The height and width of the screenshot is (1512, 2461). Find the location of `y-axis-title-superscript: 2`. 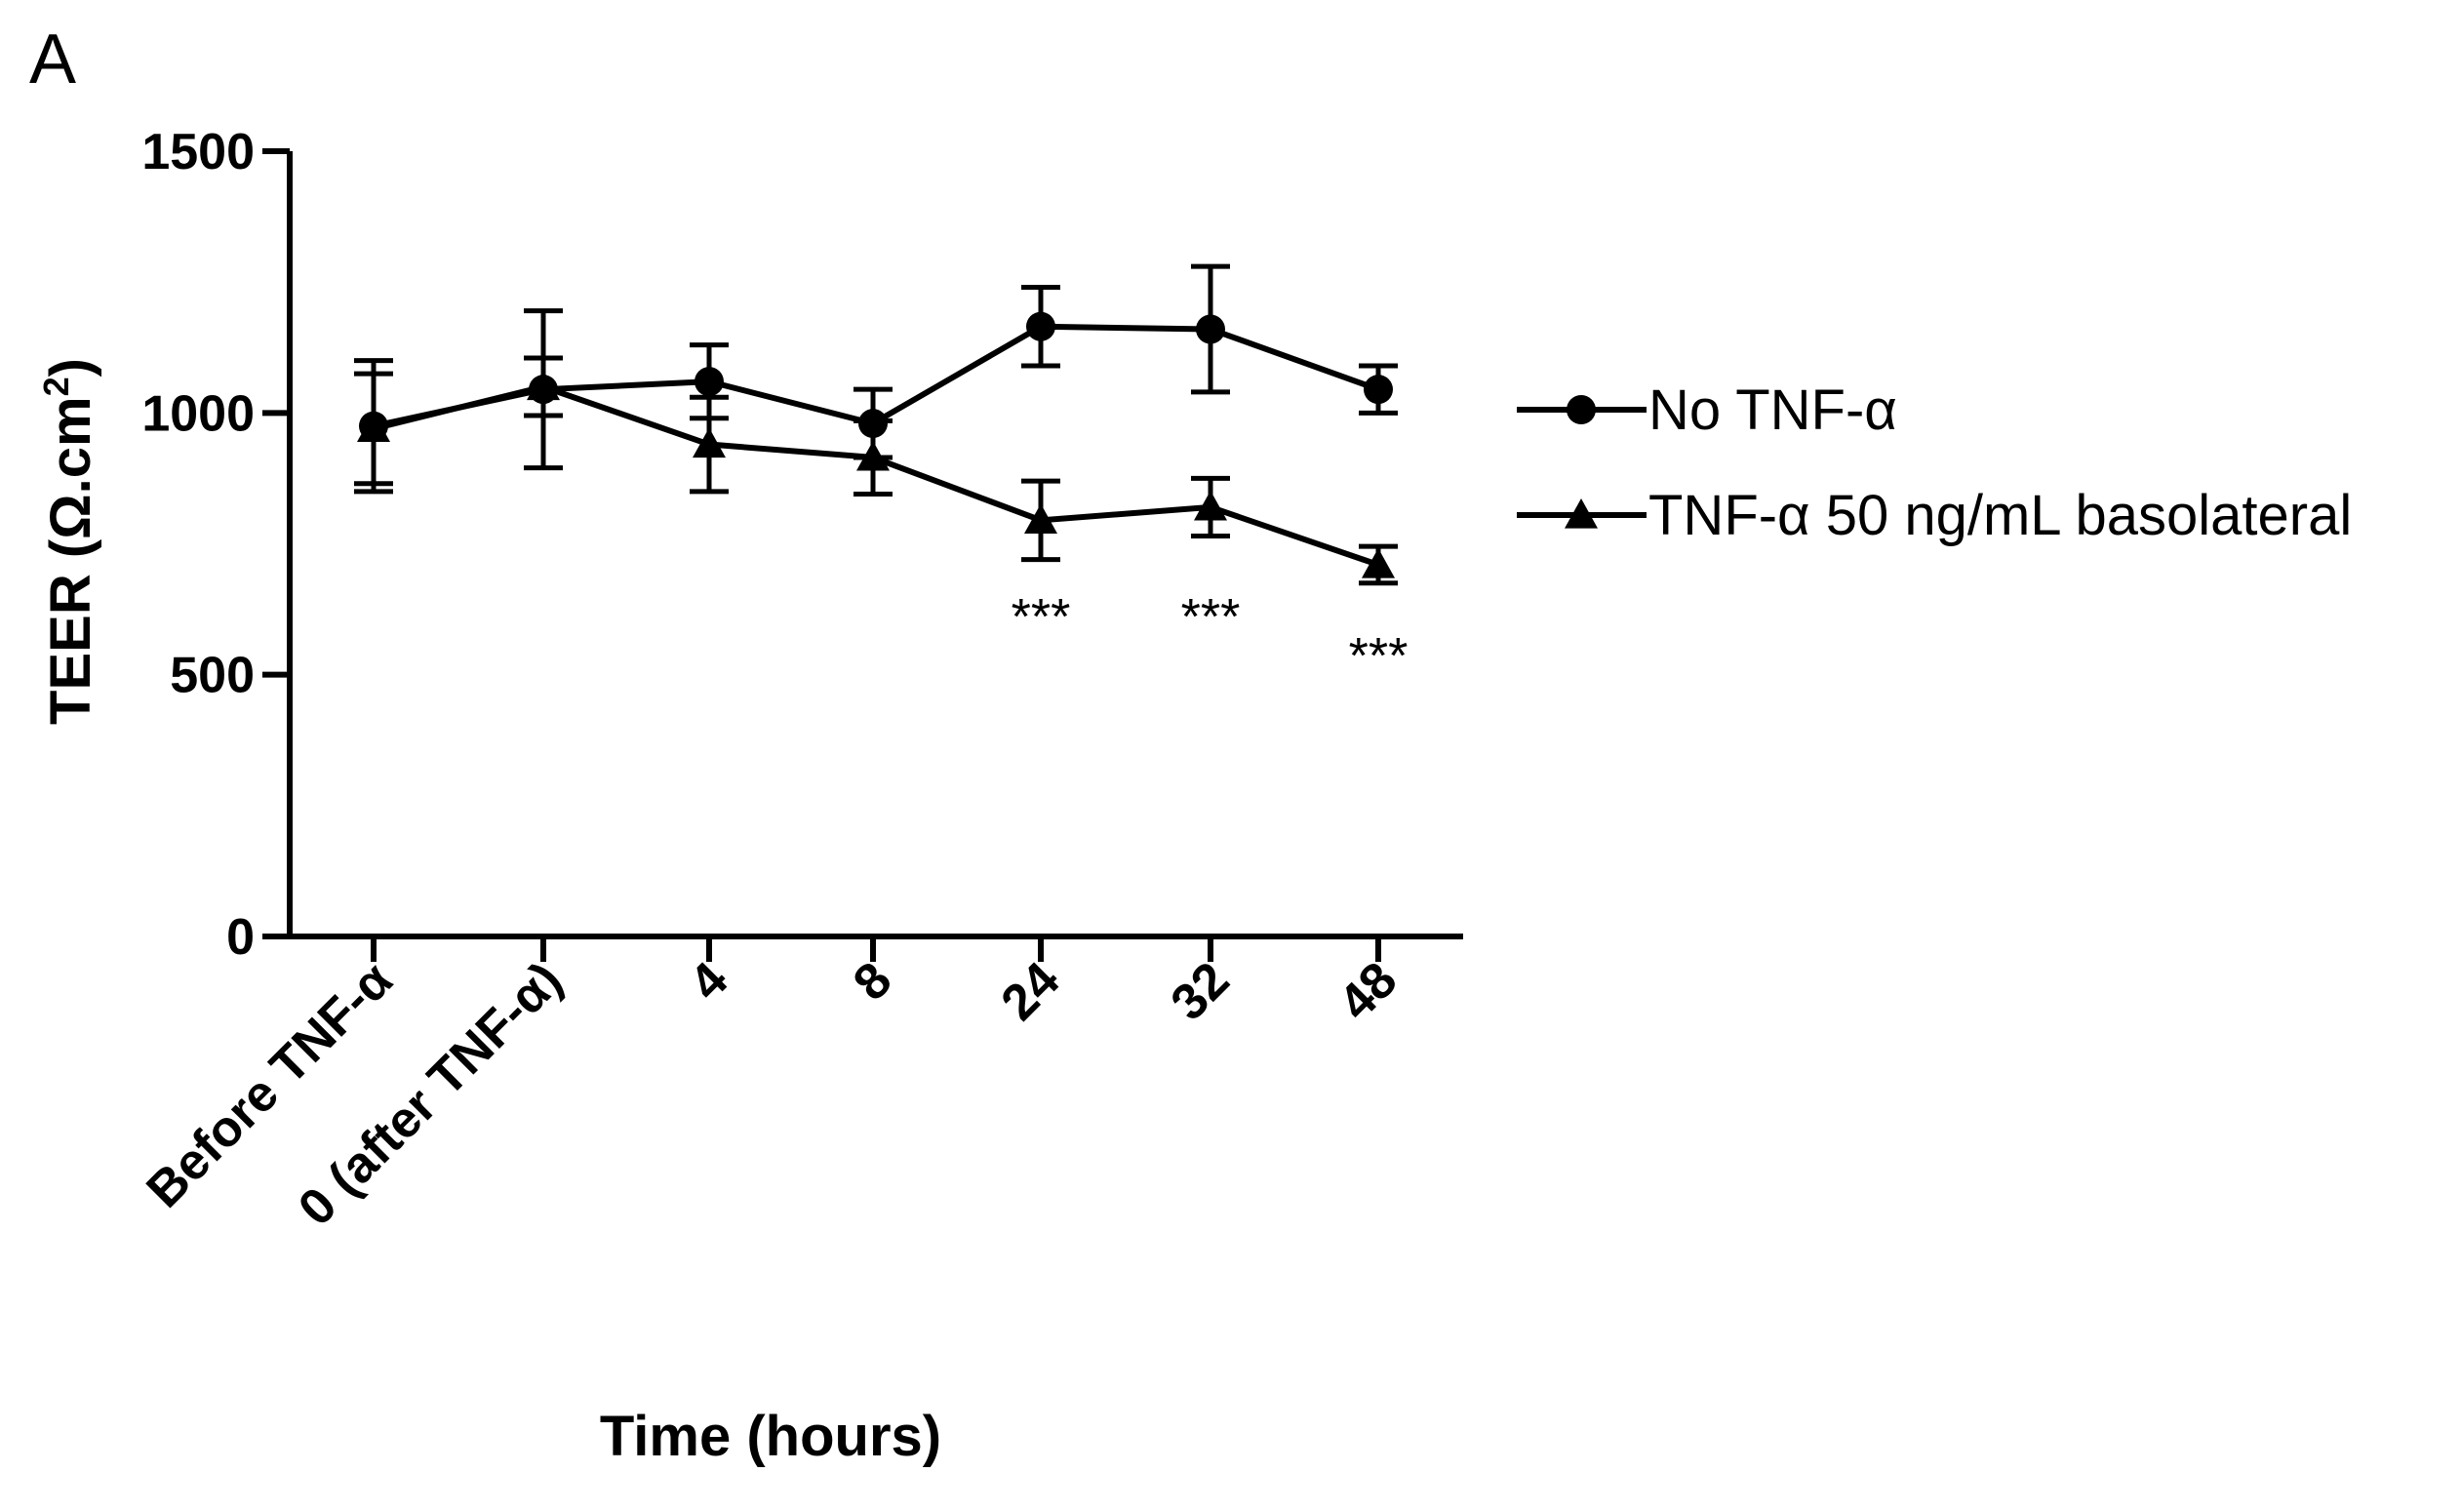

y-axis-title-superscript: 2 is located at coordinates (56, 386).